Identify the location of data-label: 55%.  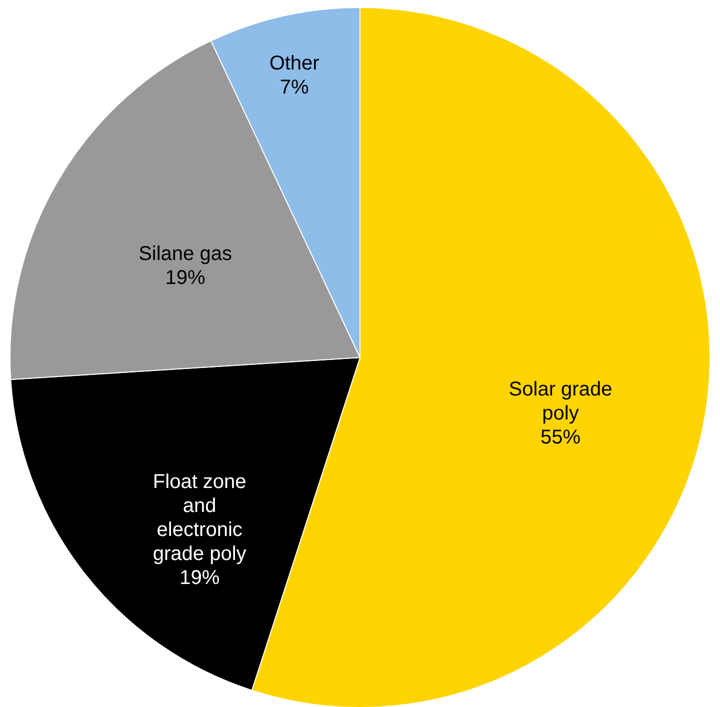
(560, 437).